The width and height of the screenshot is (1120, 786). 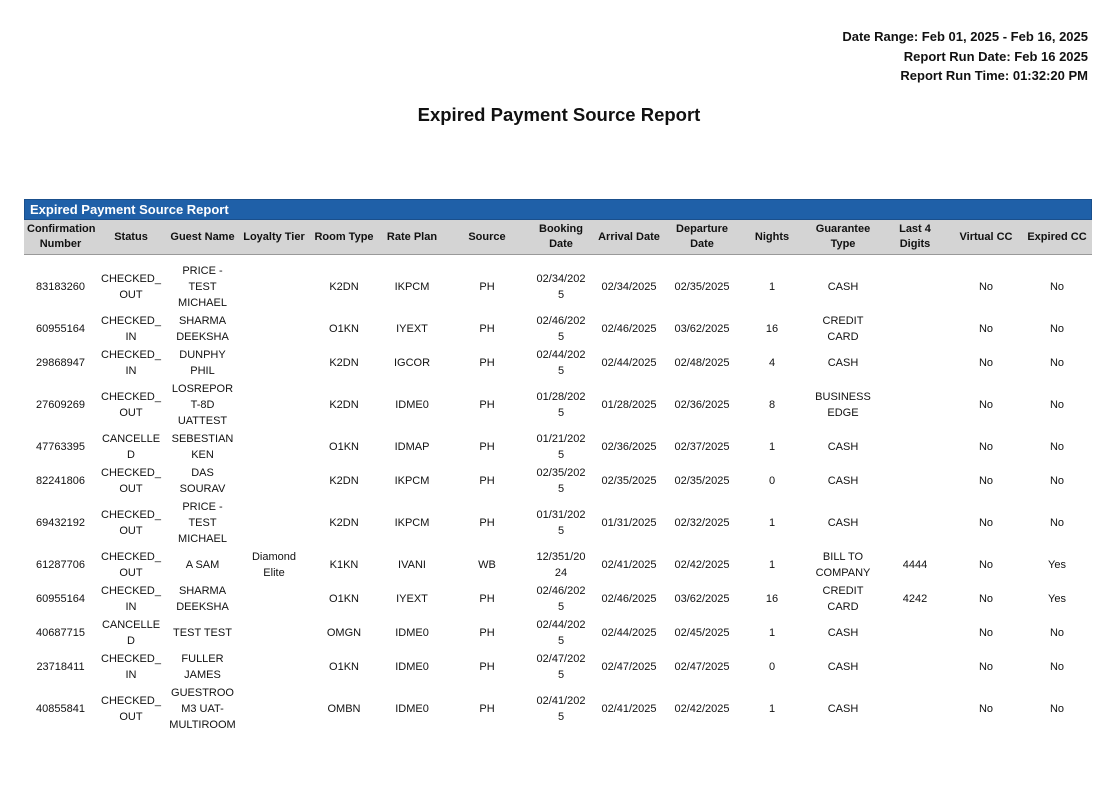 What do you see at coordinates (843, 329) in the screenshot?
I see `cell-guarantee-type: CREDIT CARD` at bounding box center [843, 329].